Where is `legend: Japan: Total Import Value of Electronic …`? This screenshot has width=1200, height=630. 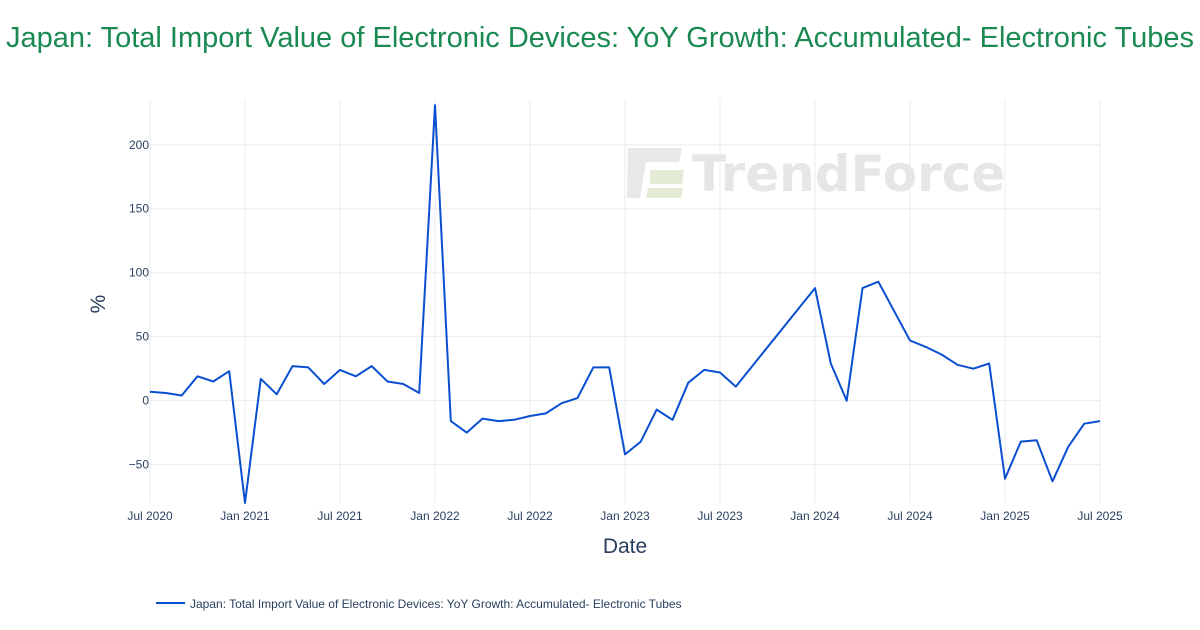
legend: Japan: Total Import Value of Electronic … is located at coordinates (419, 604).